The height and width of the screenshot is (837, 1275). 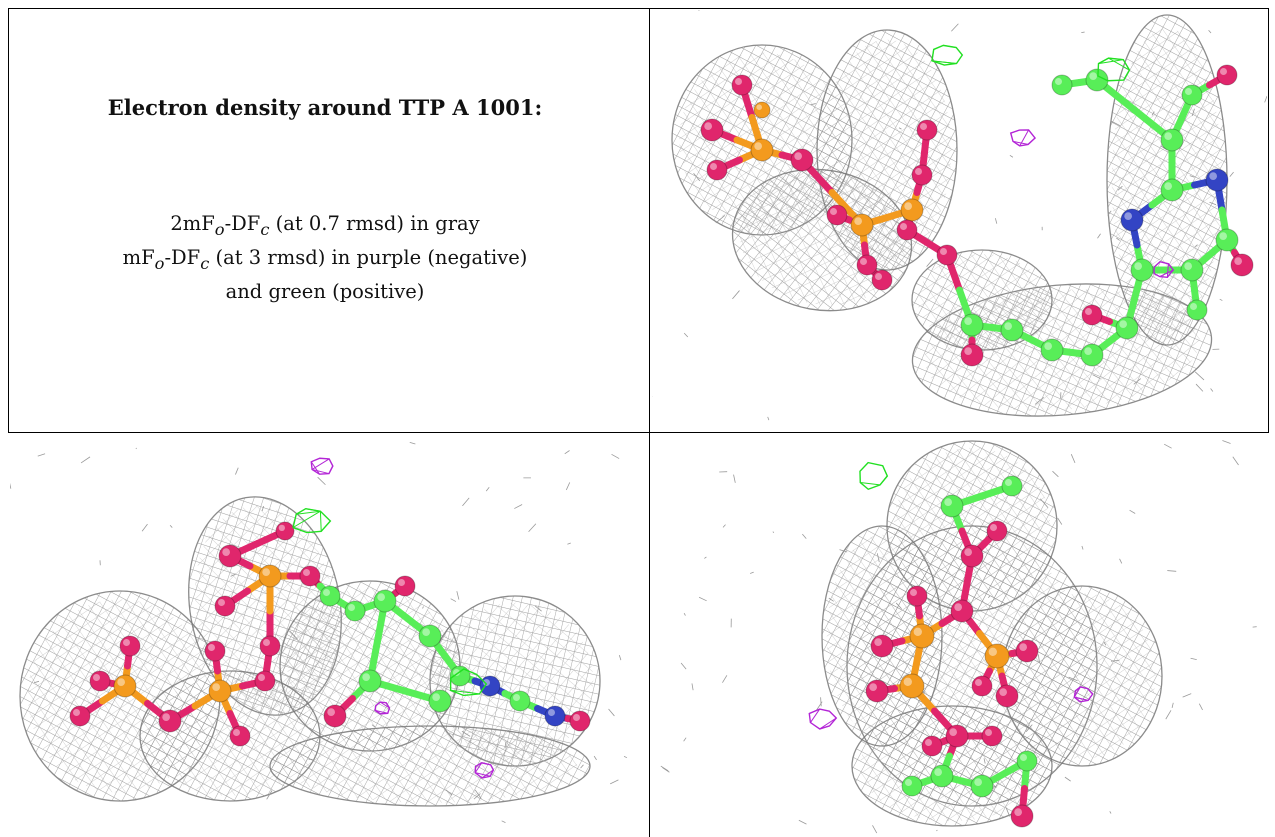 I want to click on caption-title: Electron density around TTP A 1001:, so click(x=325, y=107).